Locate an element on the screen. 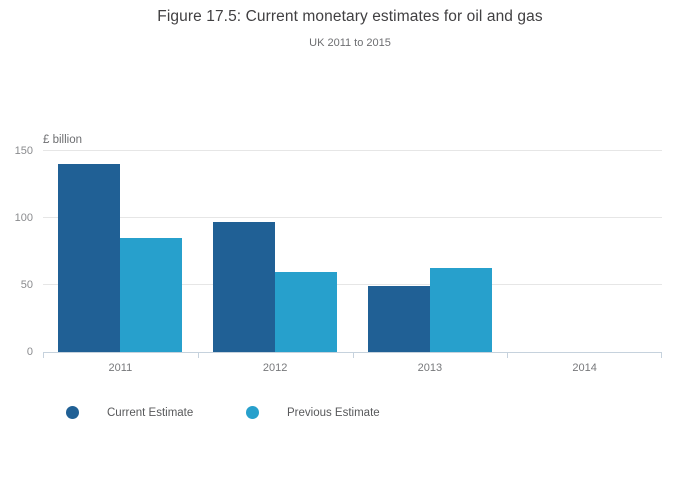  legend-item-previous-estimate: Previous Estimate is located at coordinates (313, 412).